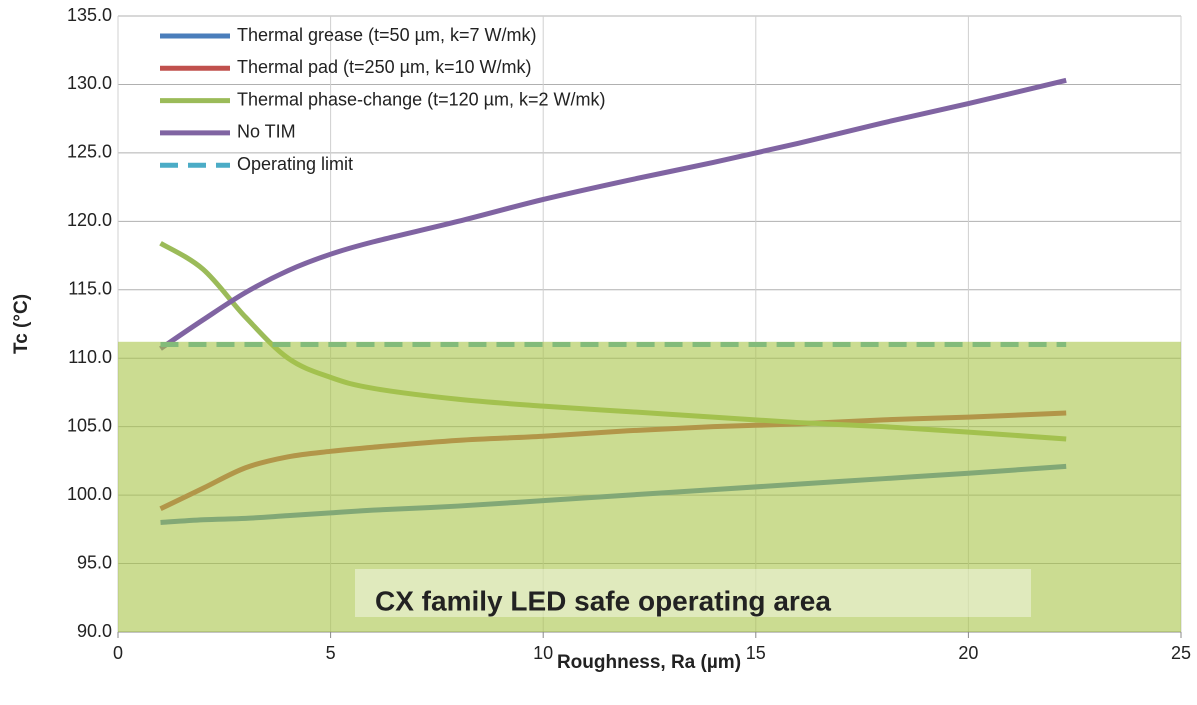 This screenshot has width=1197, height=705. I want to click on x-tick-label: 25, so click(1181, 653).